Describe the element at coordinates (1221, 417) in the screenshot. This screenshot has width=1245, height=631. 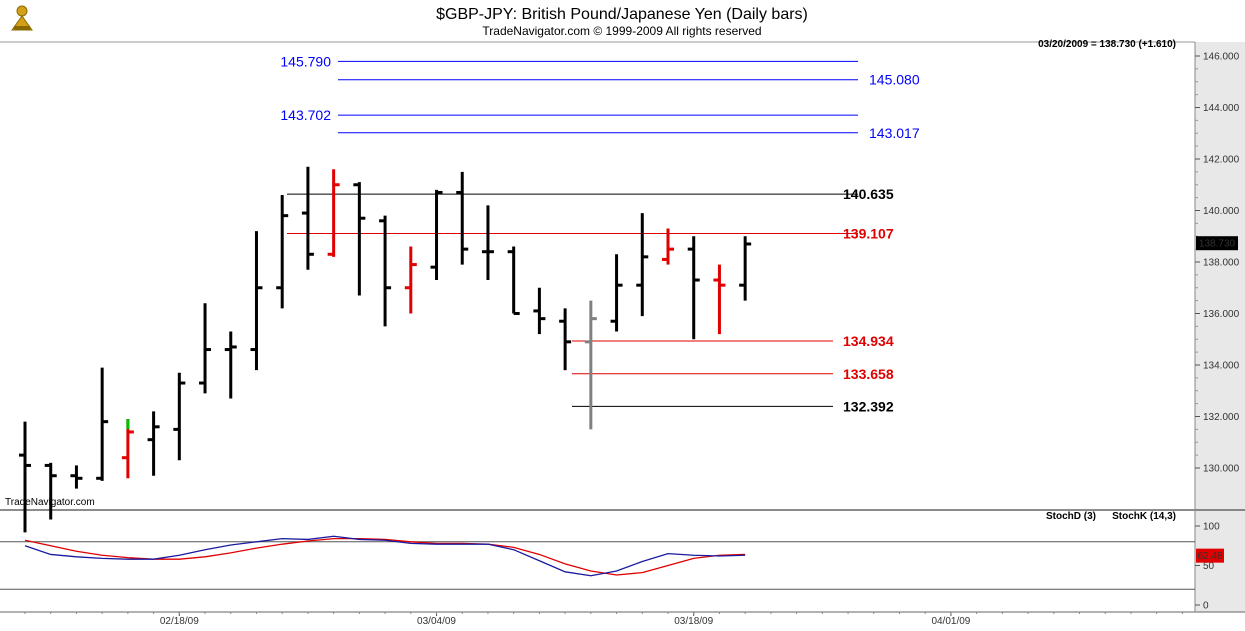
I see `price-tick-label: 132.000` at that location.